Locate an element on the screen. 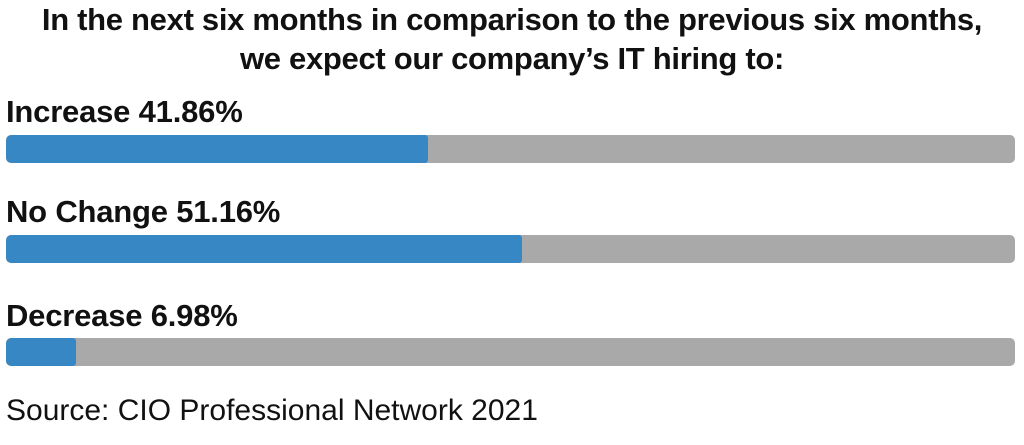  source-note: Source: CIO Professional Network 2021 is located at coordinates (272, 410).